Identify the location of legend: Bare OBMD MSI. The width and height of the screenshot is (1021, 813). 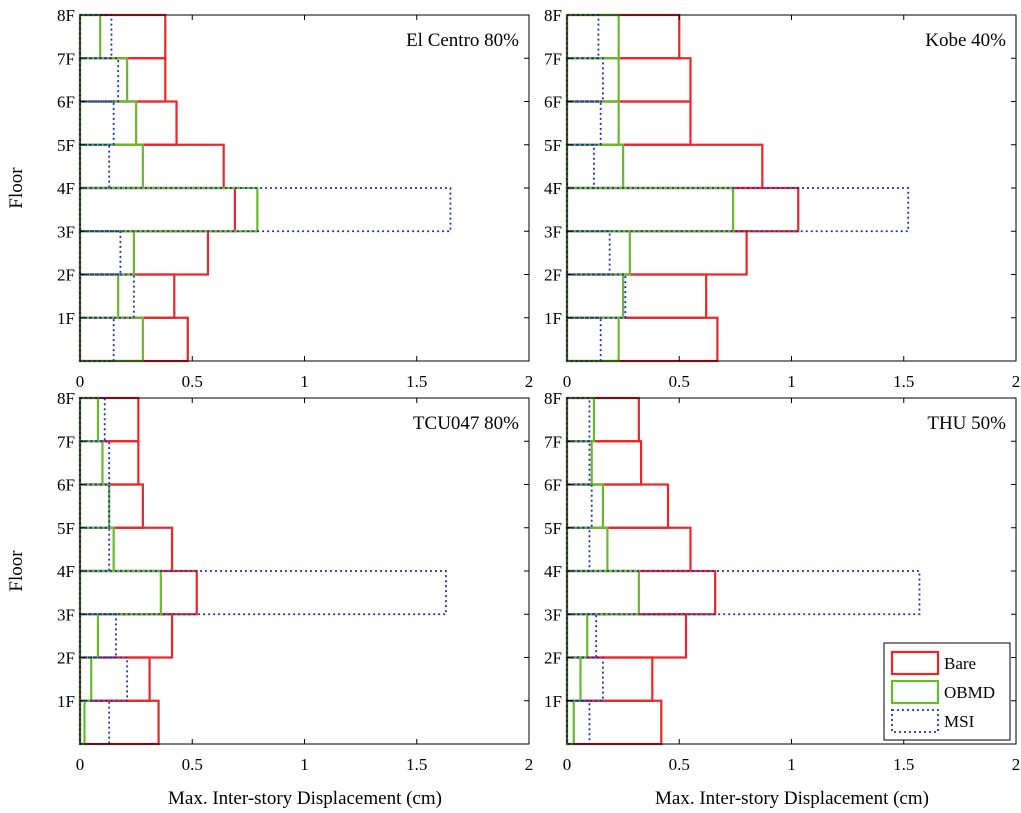
(947, 691).